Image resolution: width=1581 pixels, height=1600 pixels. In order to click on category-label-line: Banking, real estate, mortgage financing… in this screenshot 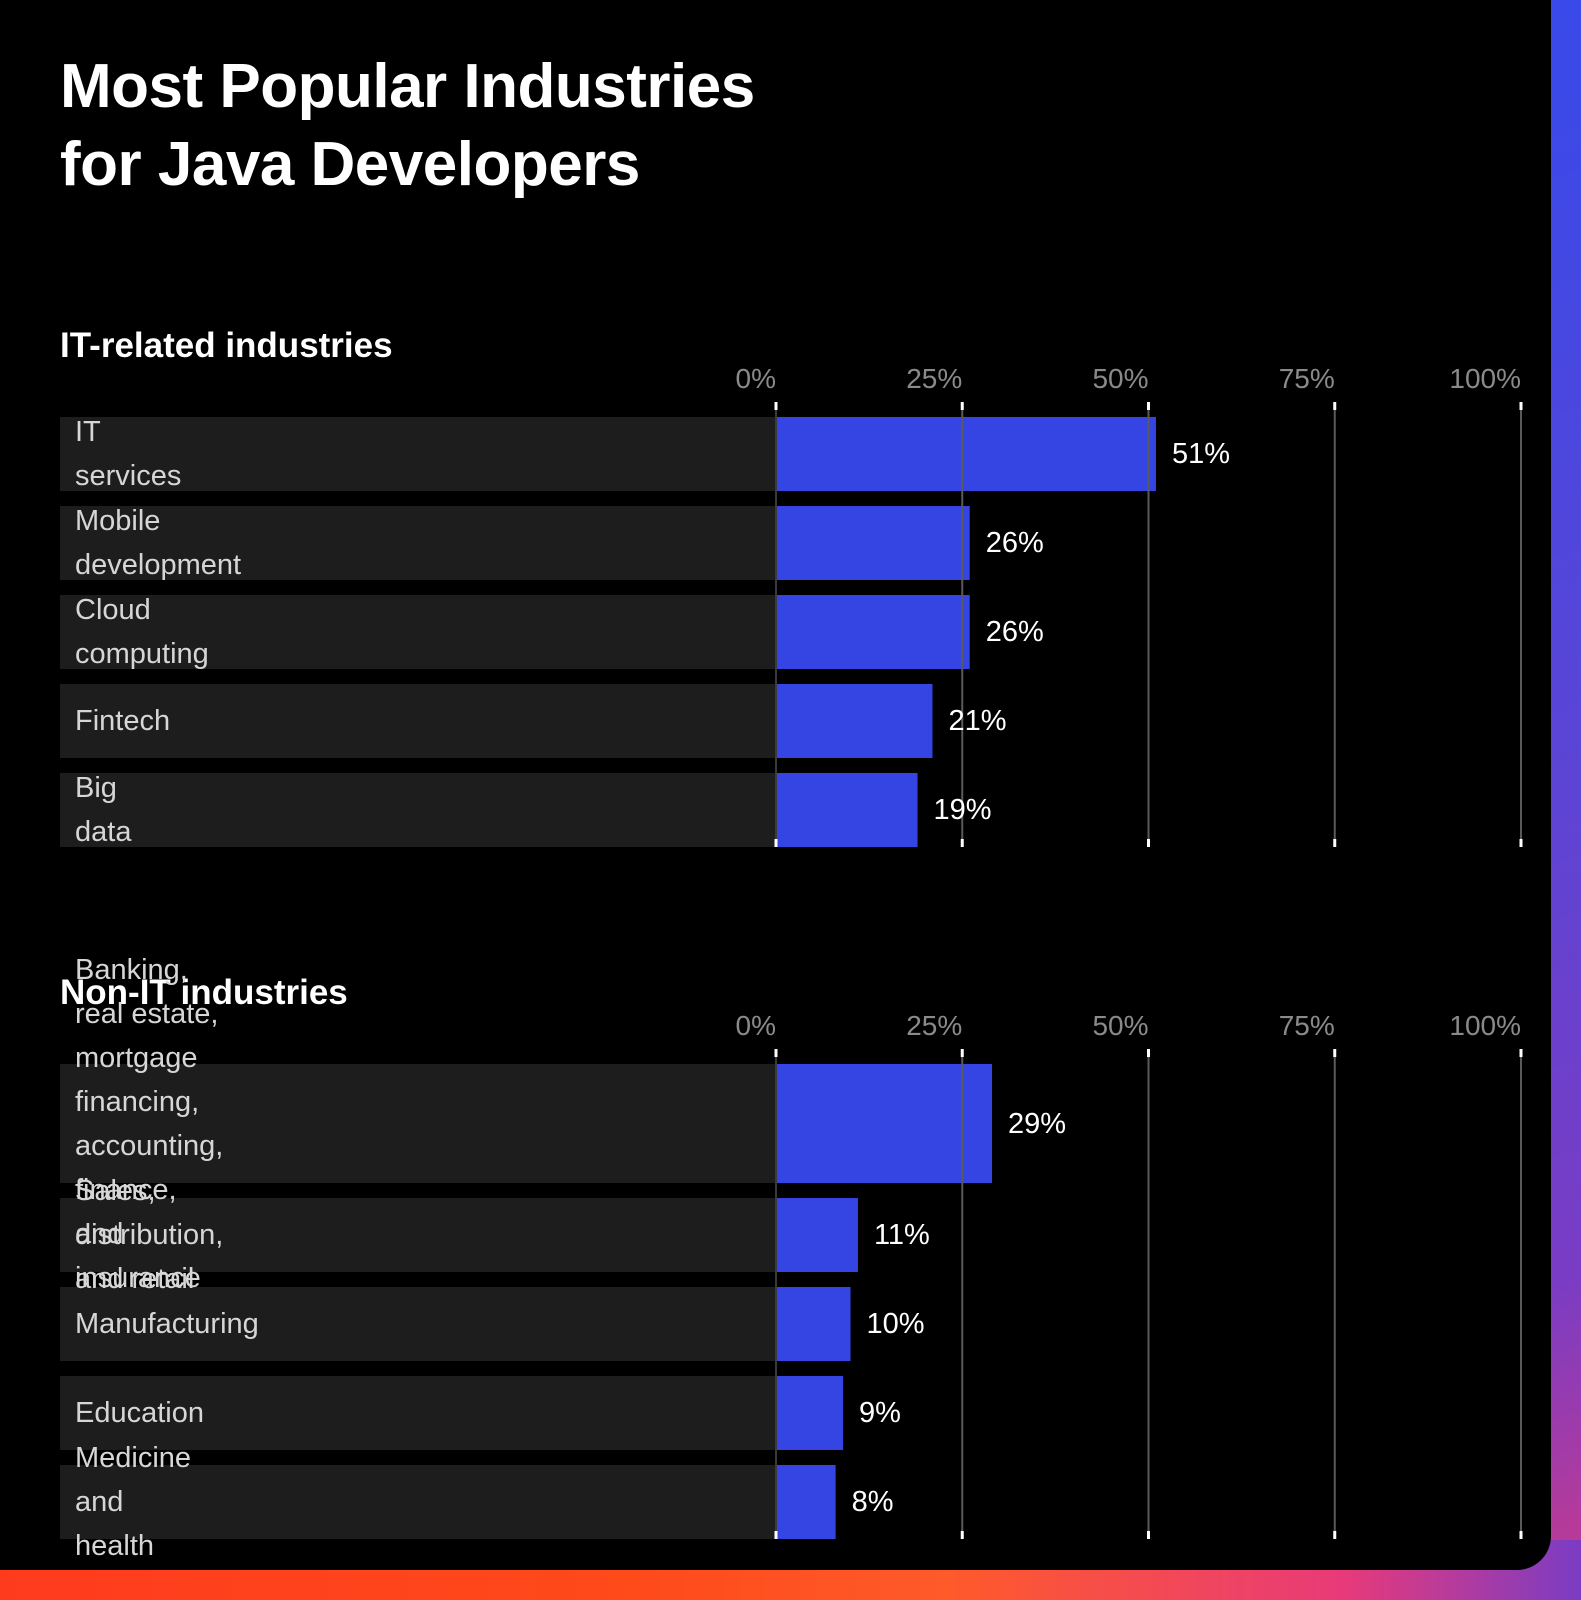, I will do `click(147, 1035)`.